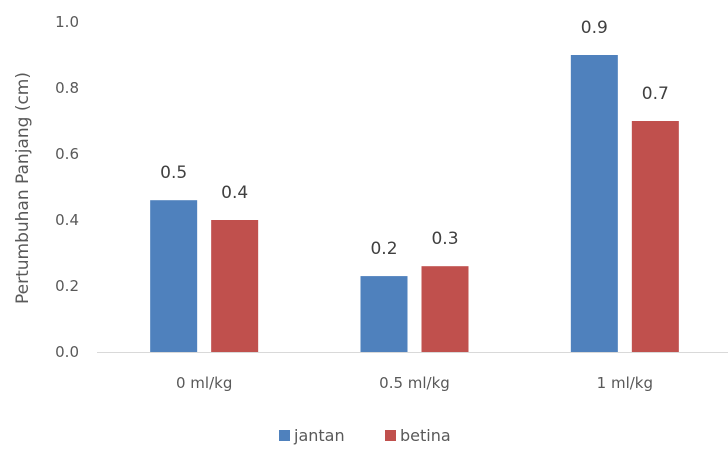  What do you see at coordinates (67, 187) in the screenshot?
I see `y-axis-ticks: 0.0 0.2 0.4 0.6 0.8 1.0` at bounding box center [67, 187].